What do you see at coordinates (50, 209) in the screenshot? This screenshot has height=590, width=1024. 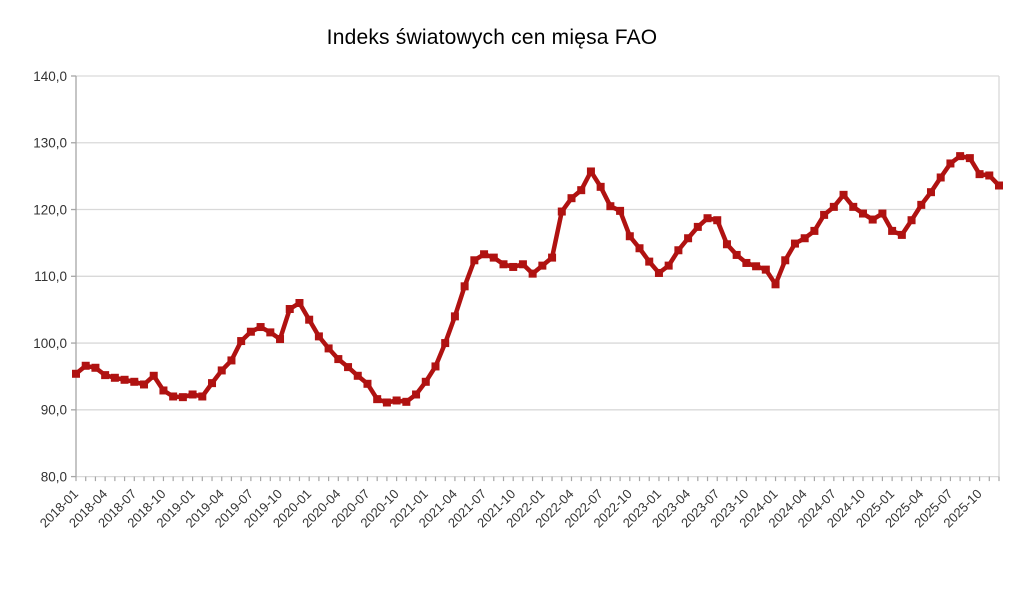 I see `y-axis-label: 120,0` at bounding box center [50, 209].